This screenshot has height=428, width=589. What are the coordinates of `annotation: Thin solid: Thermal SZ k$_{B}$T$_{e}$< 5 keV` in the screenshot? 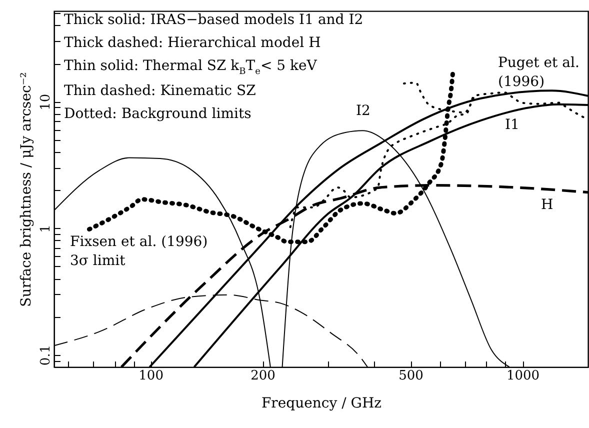 It's located at (190, 68).